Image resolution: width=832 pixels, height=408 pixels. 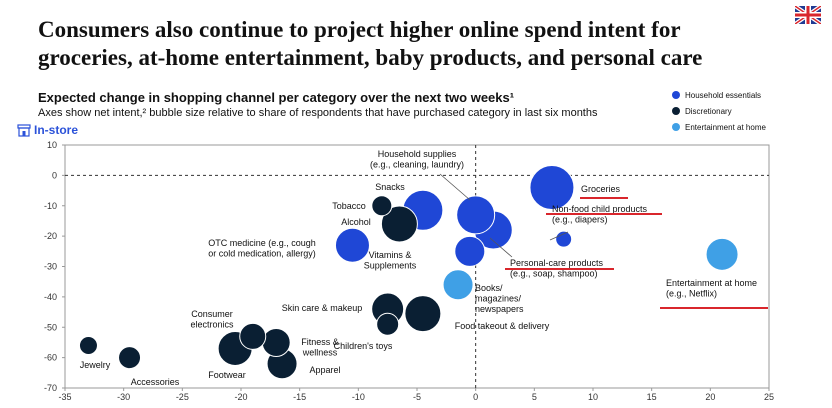 What do you see at coordinates (95, 365) in the screenshot?
I see `bubble-label-line: Jewelry` at bounding box center [95, 365].